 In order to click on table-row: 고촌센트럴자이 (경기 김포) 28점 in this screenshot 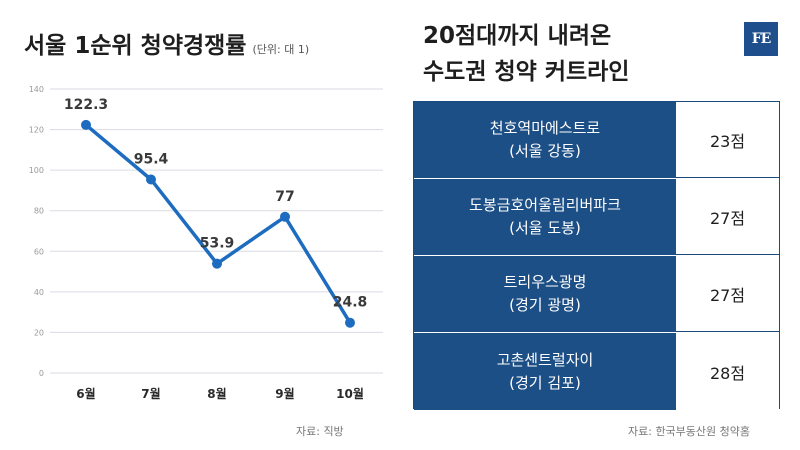, I will do `click(596, 371)`.